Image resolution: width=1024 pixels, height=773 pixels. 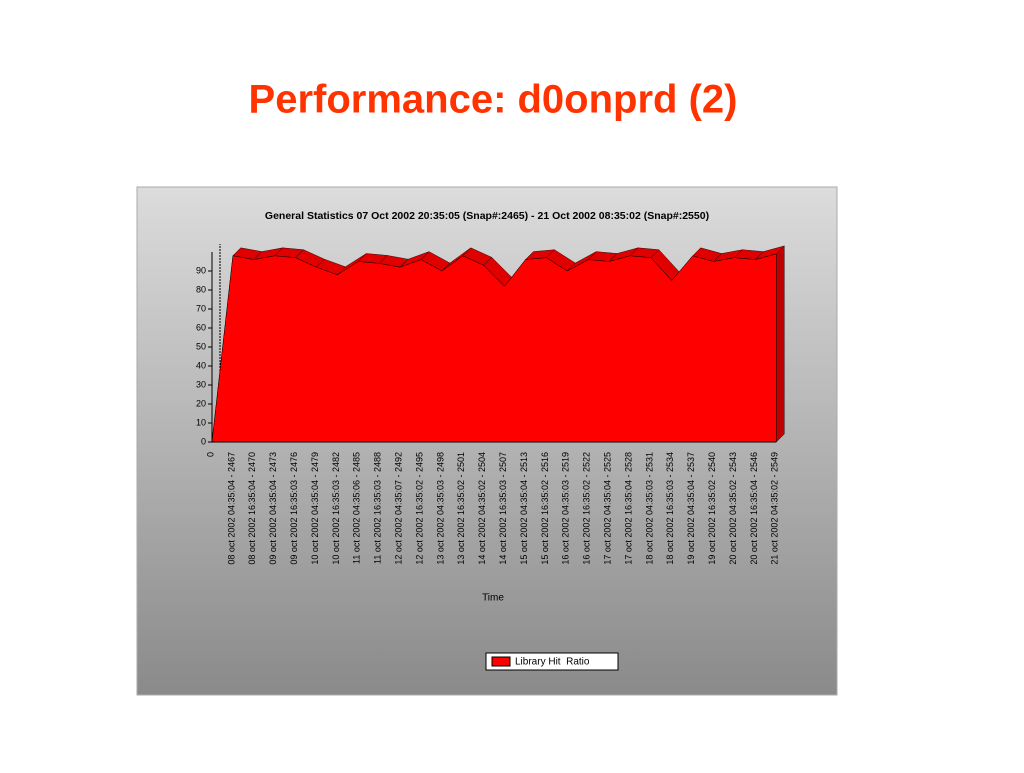 What do you see at coordinates (231, 508) in the screenshot?
I see `x-tick-label: 08 oct 2002 04:35:04 - 2467` at bounding box center [231, 508].